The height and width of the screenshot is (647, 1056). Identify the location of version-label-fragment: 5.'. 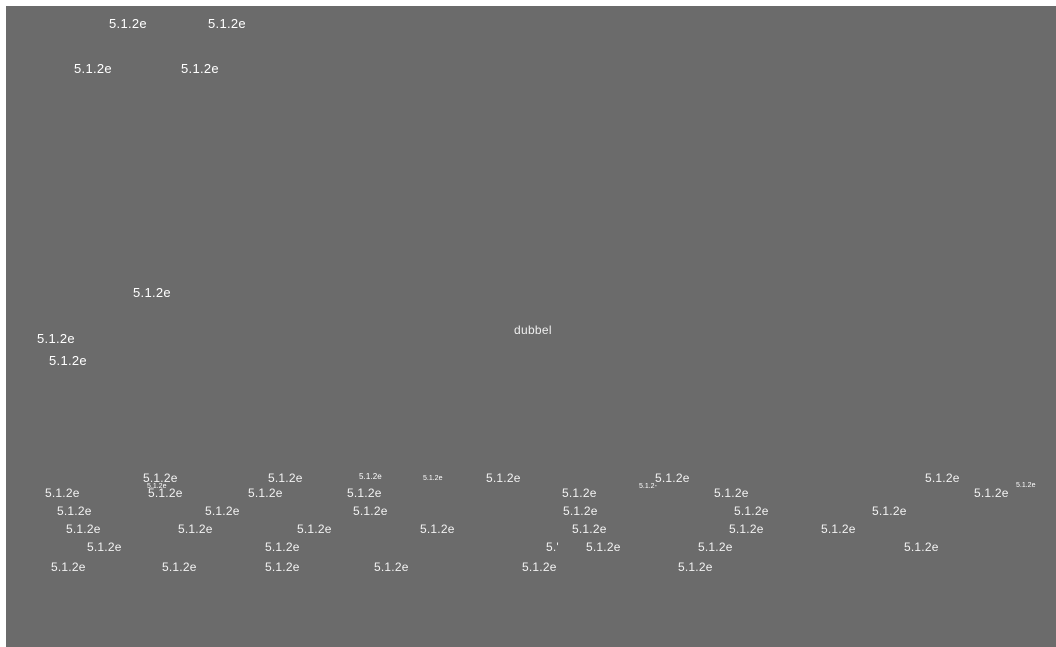
(552, 547).